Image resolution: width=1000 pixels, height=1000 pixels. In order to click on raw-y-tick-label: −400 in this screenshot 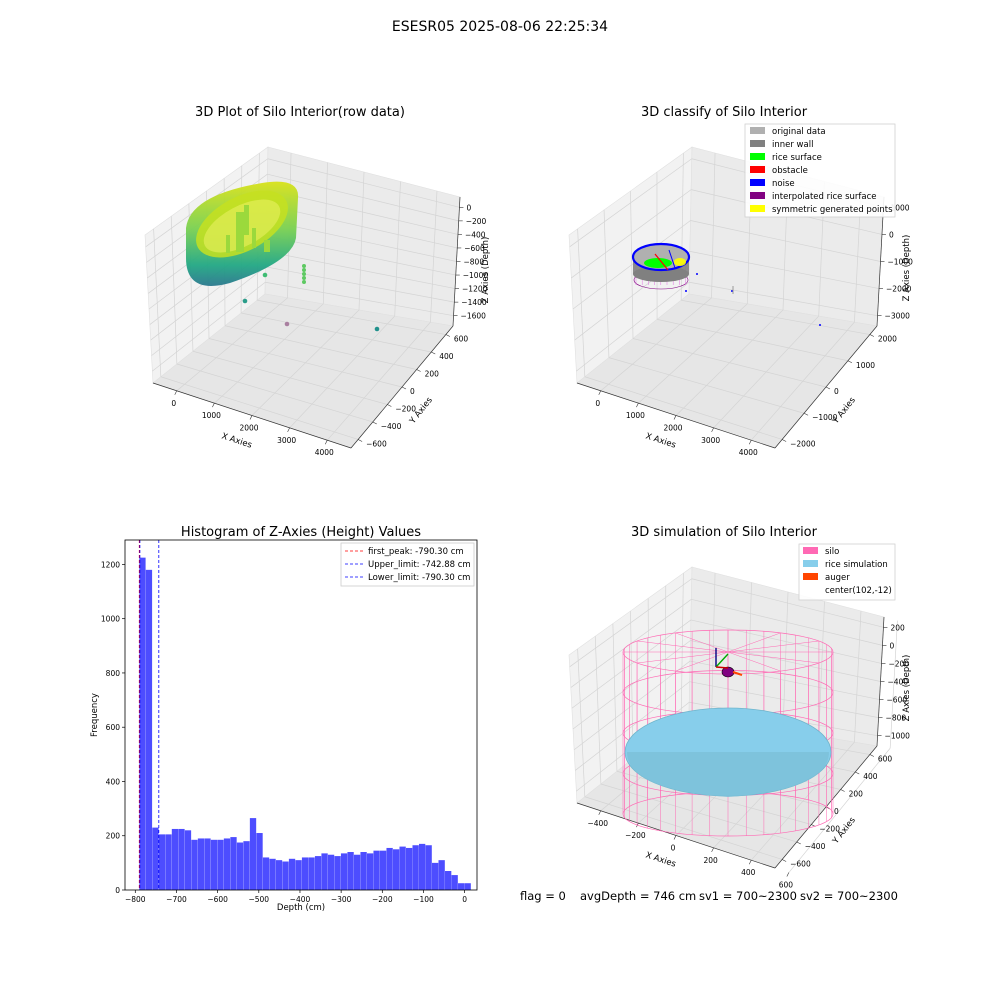, I will do `click(391, 426)`.